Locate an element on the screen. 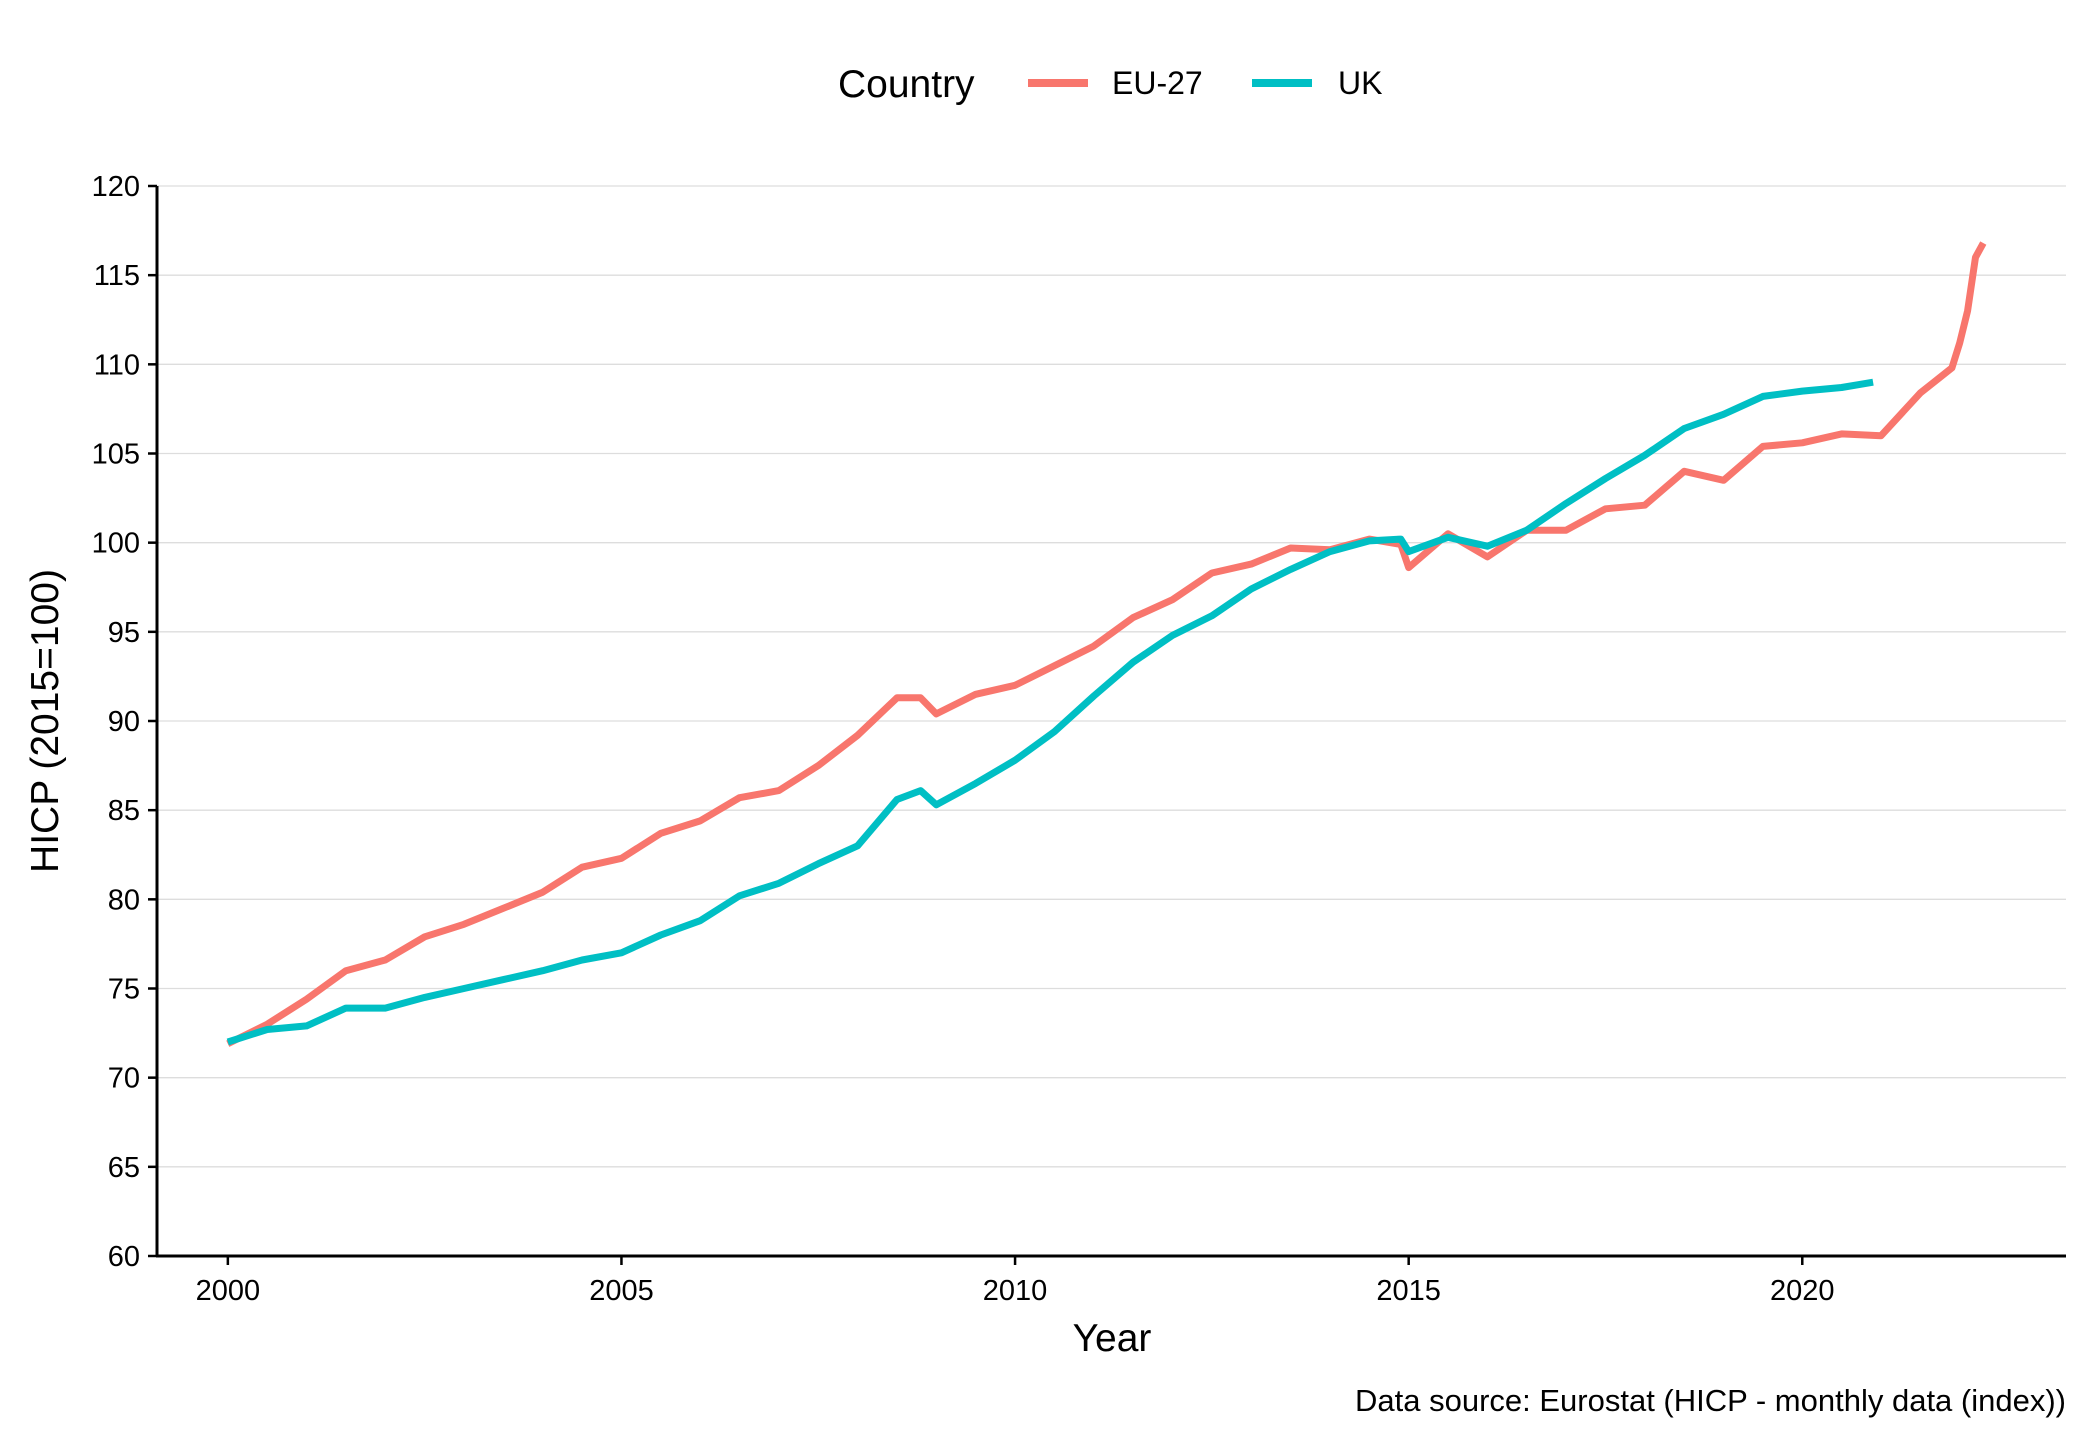 The width and height of the screenshot is (2080, 1434). x-tick-label-2005: 2005 is located at coordinates (621, 1291).